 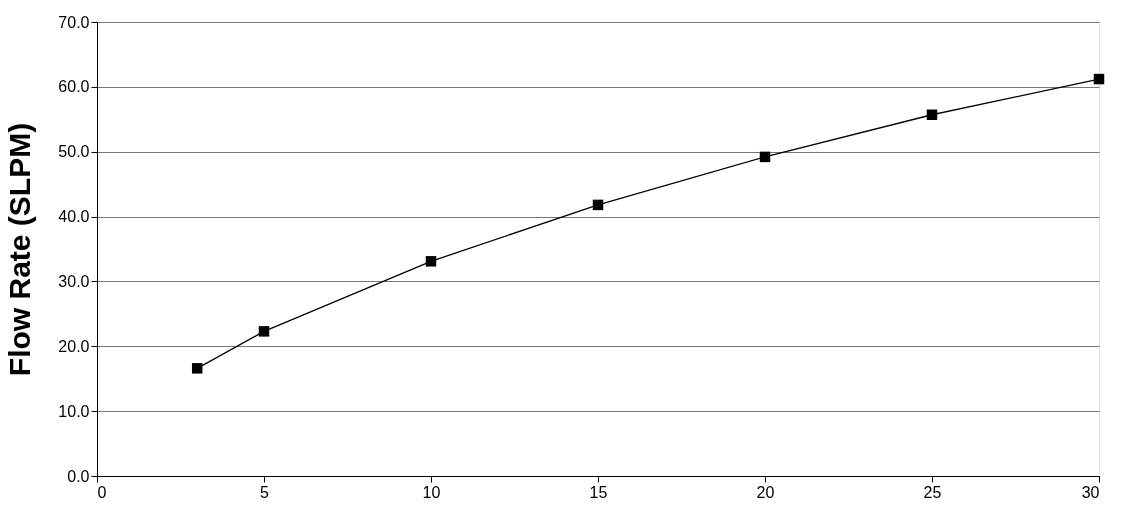 I want to click on y-tick-label: 70.0, so click(x=74, y=22).